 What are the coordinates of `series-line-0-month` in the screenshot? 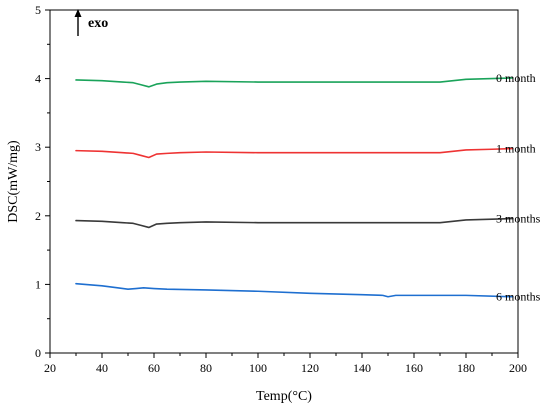 It's located at (294, 82).